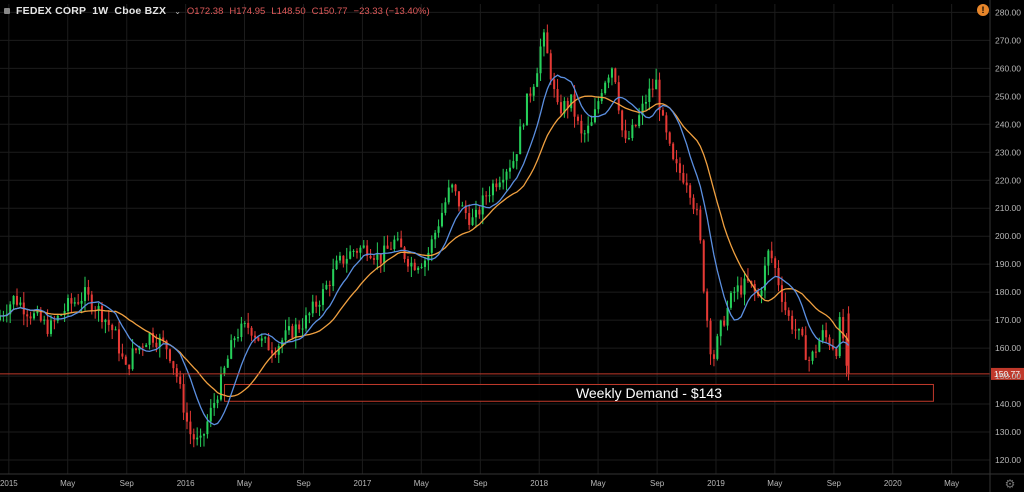 This screenshot has width=1024, height=492. I want to click on y-tick-label: 160.00, so click(1008, 348).